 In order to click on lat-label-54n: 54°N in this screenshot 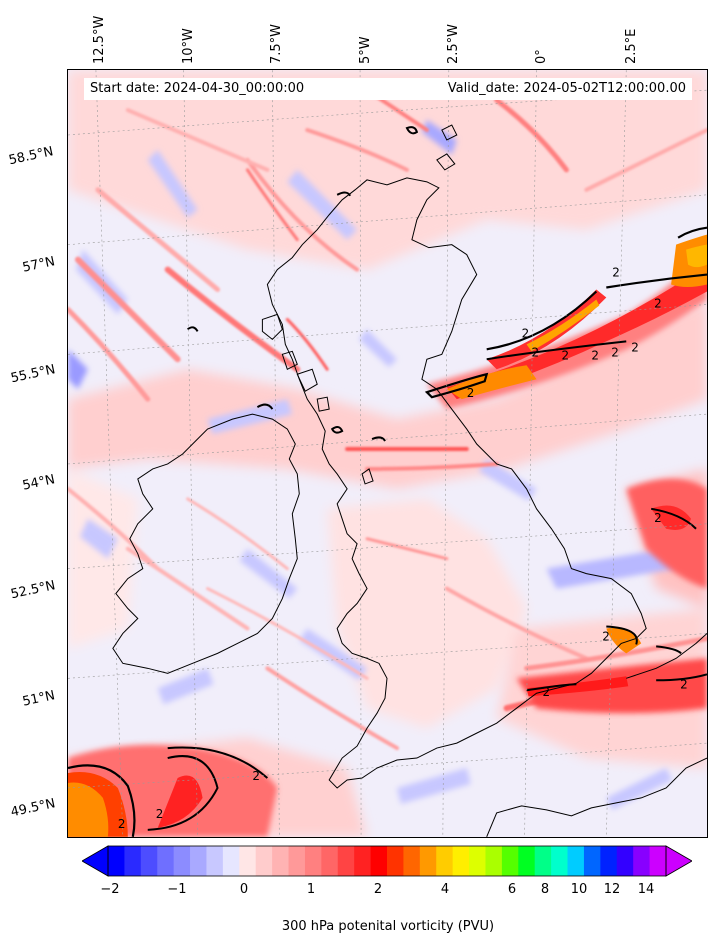, I will do `click(39, 483)`.